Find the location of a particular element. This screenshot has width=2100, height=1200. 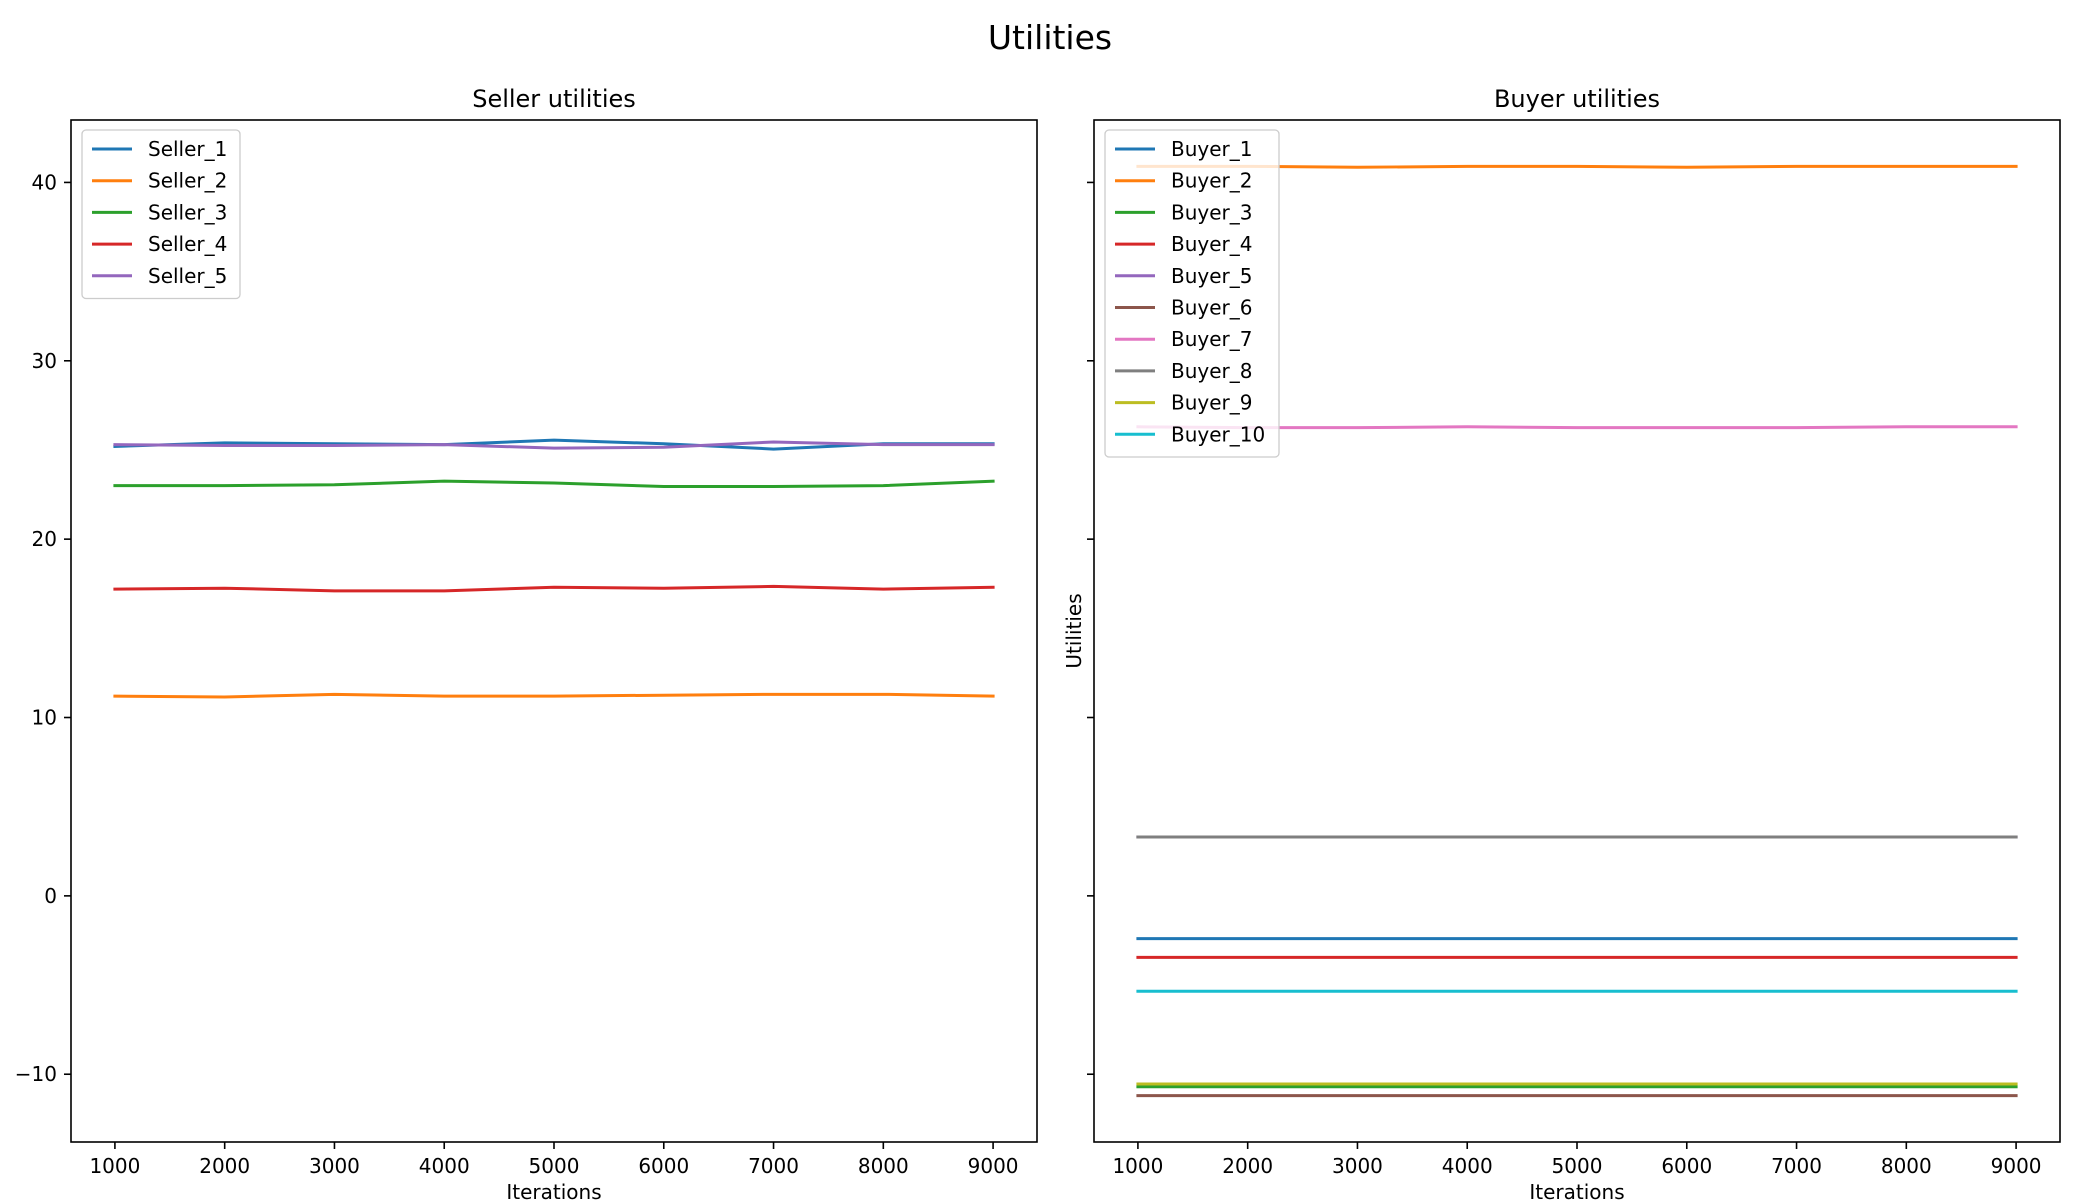

seller-y-tick-label: 10 is located at coordinates (44, 718).